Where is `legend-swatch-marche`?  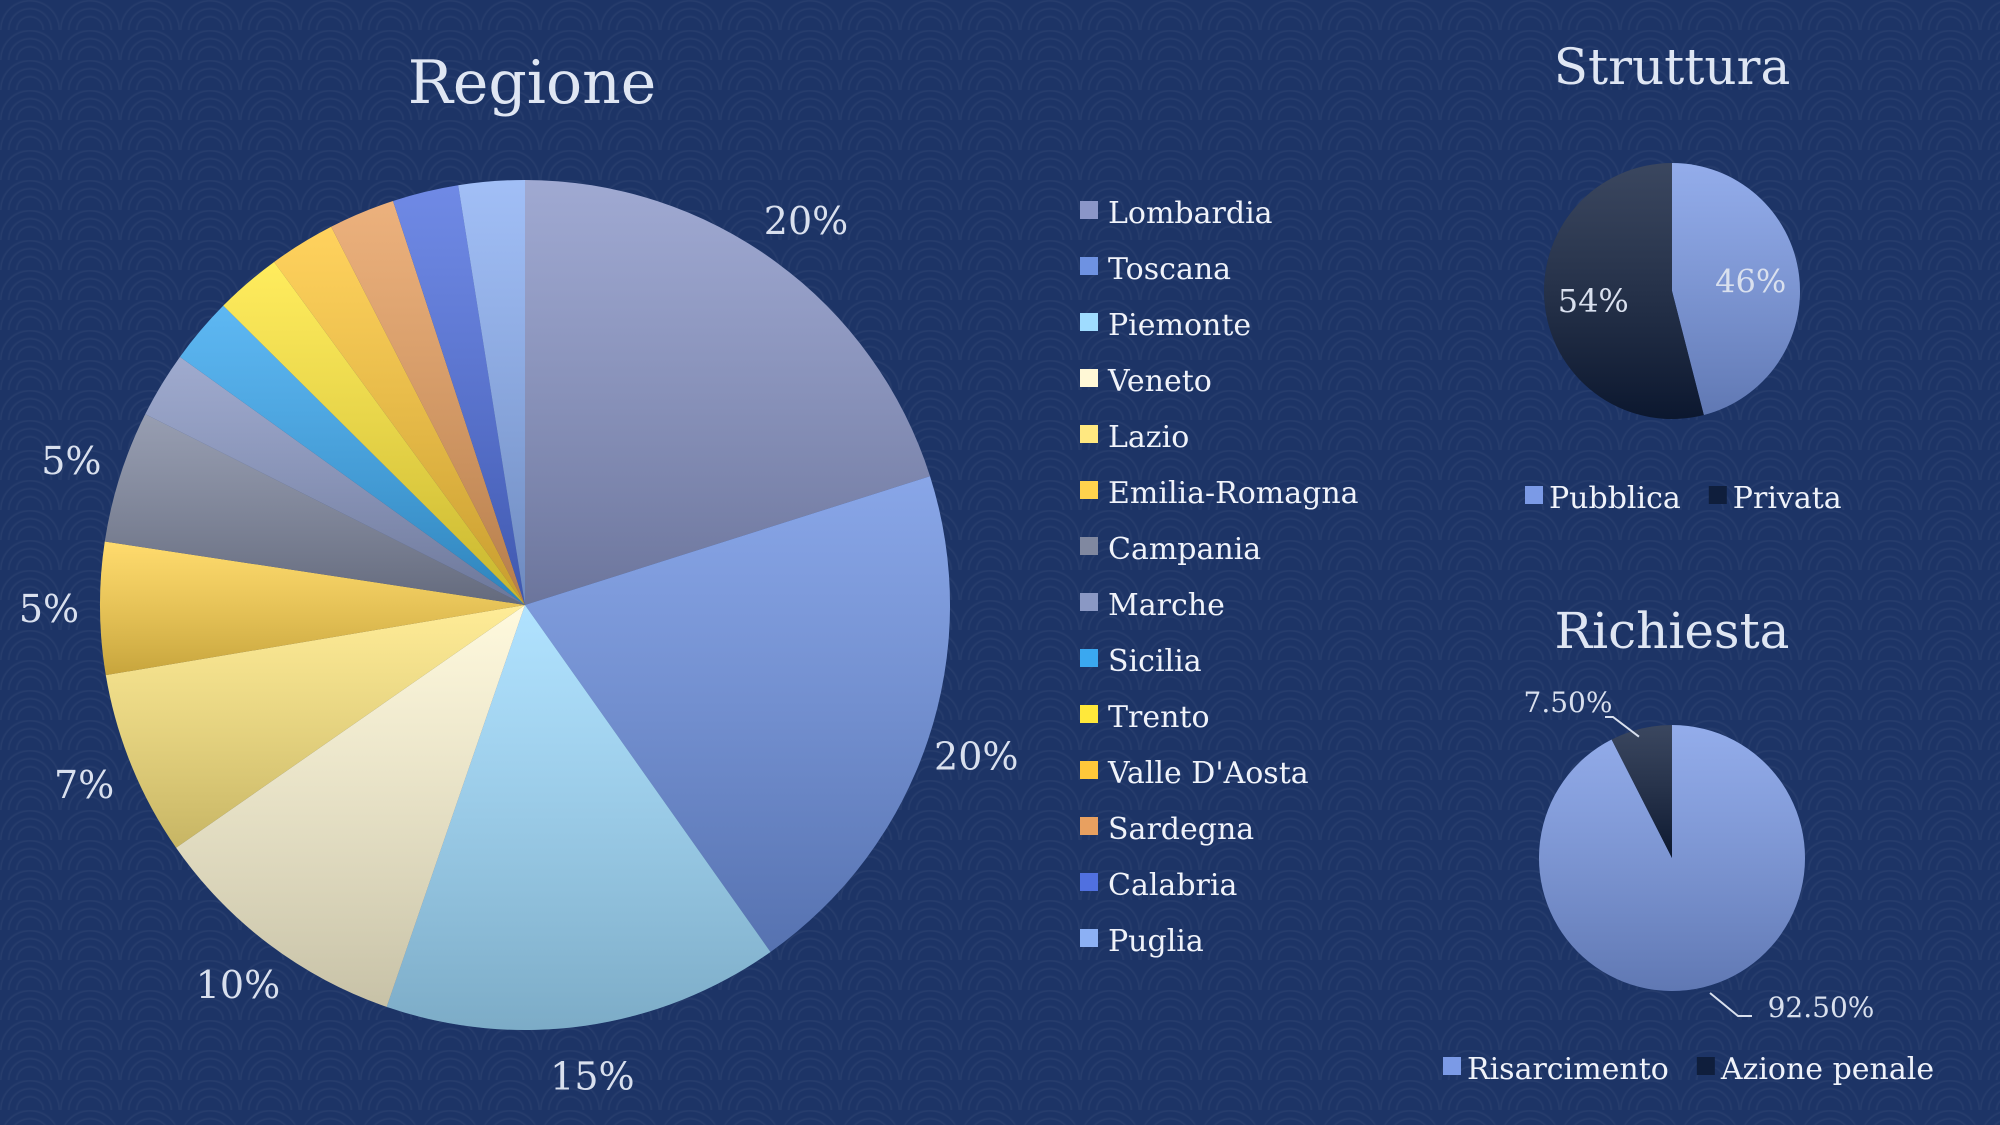
legend-swatch-marche is located at coordinates (1089, 602).